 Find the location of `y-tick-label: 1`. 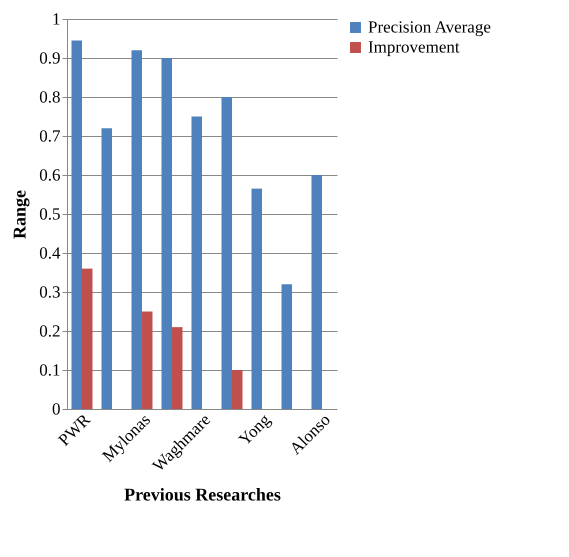

y-tick-label: 1 is located at coordinates (56, 19).